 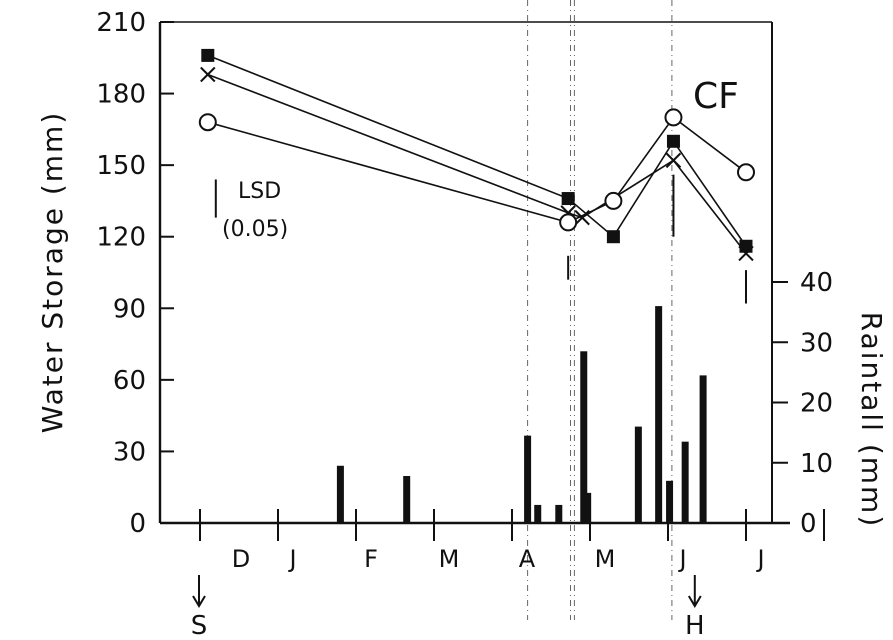 What do you see at coordinates (121, 166) in the screenshot?
I see `left-tick-label-5: 150` at bounding box center [121, 166].